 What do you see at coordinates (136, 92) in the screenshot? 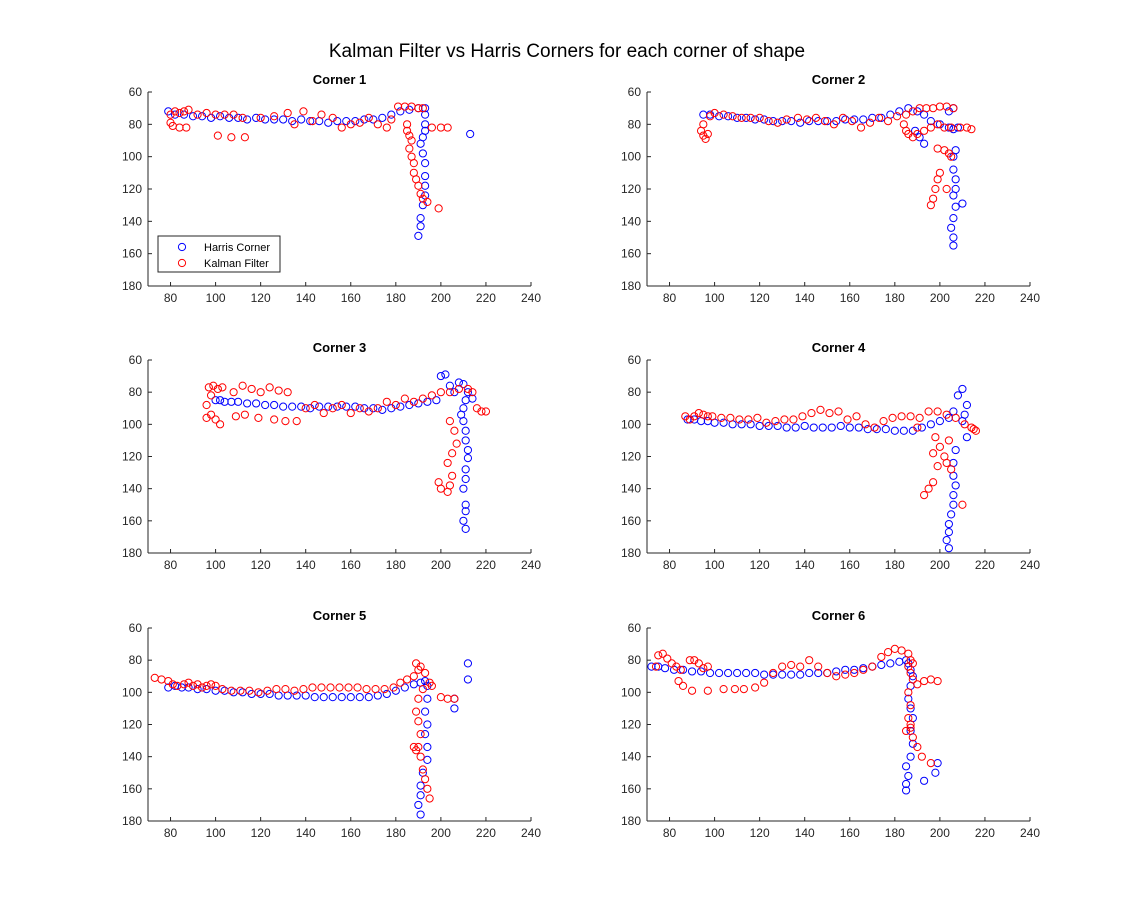
I see `y-tick-label: 60` at bounding box center [136, 92].